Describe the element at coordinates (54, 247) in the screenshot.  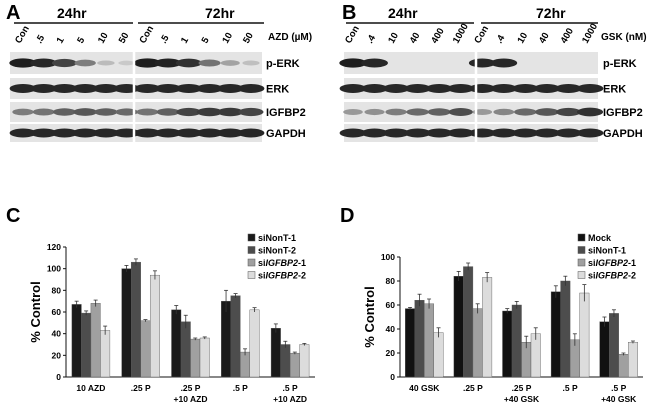
I see `chart-c-y-tick: 120` at that location.